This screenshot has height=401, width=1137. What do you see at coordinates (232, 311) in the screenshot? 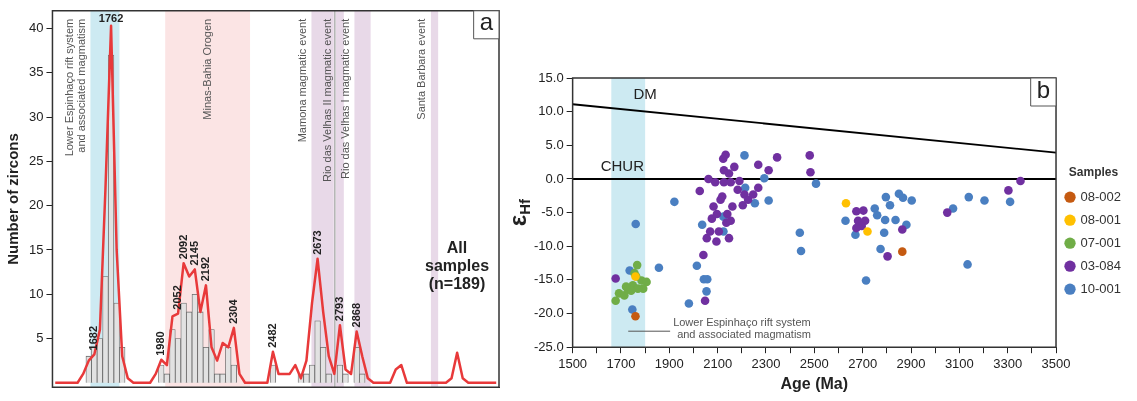
I see `annotation: 2304` at bounding box center [232, 311].